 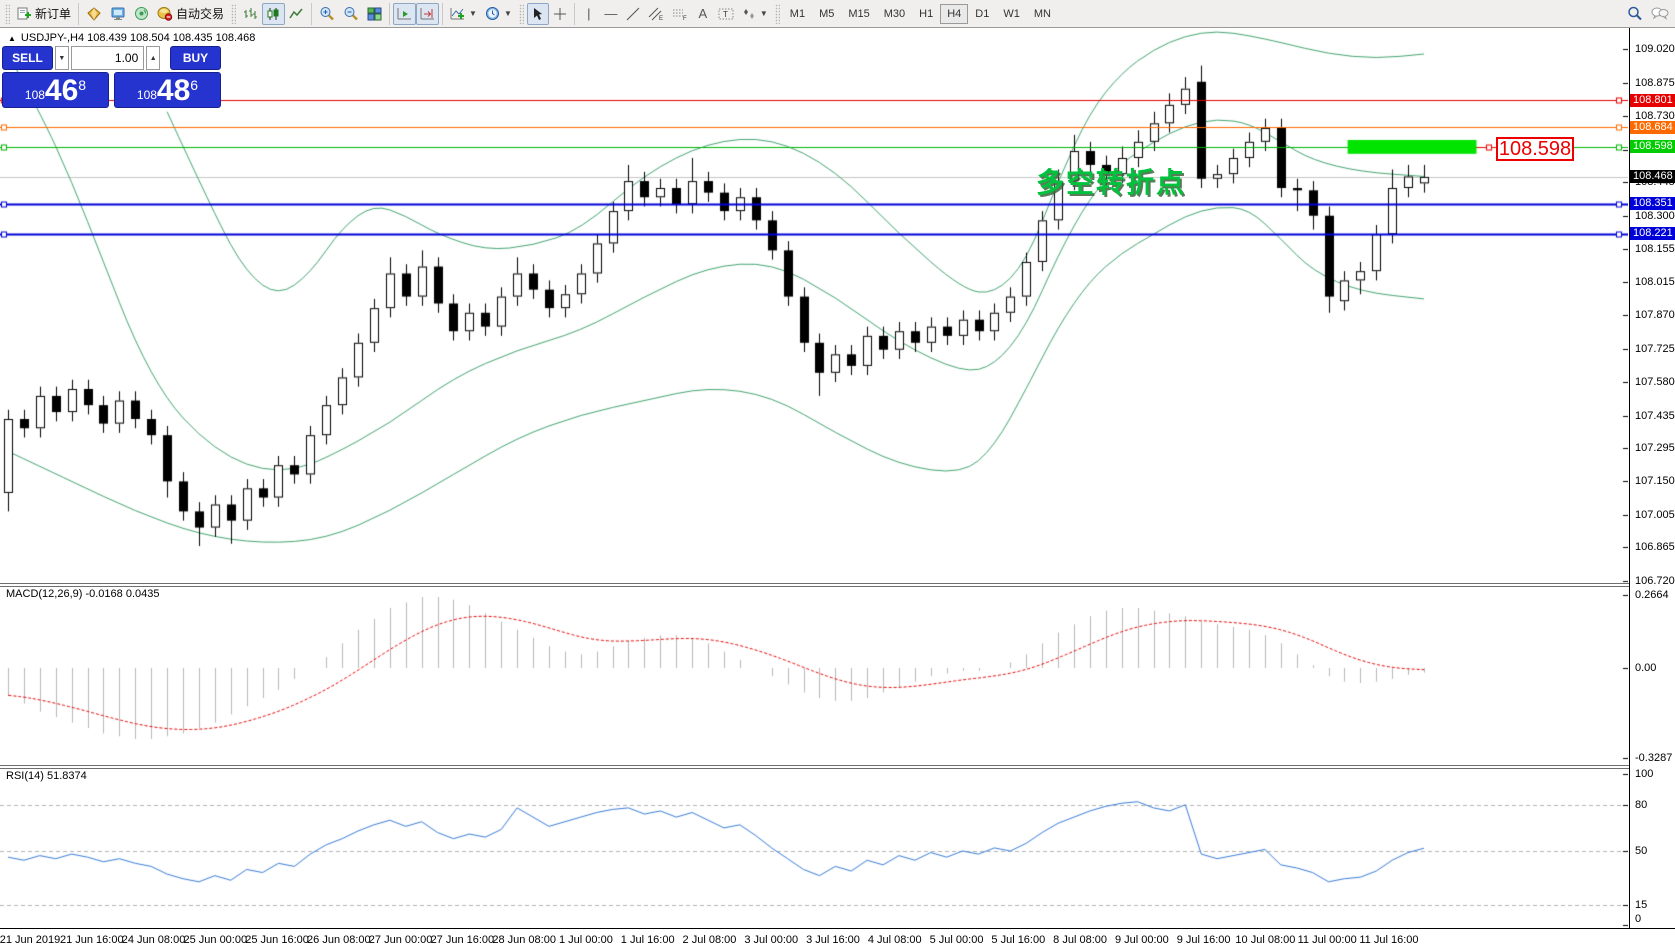 What do you see at coordinates (656, 14) in the screenshot?
I see `channel-button: E` at bounding box center [656, 14].